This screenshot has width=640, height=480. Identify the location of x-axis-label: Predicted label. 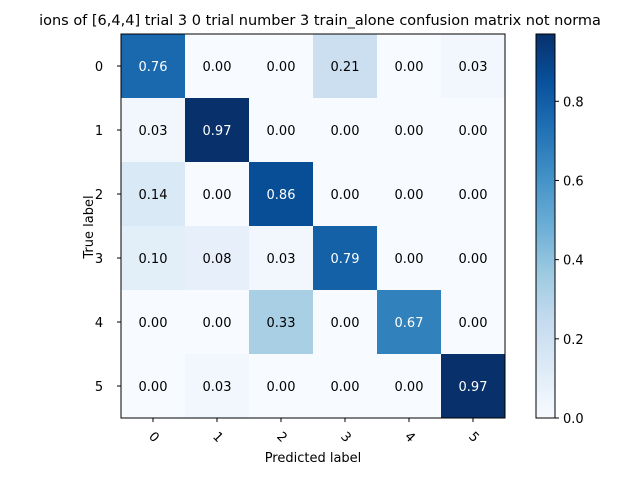
(313, 458).